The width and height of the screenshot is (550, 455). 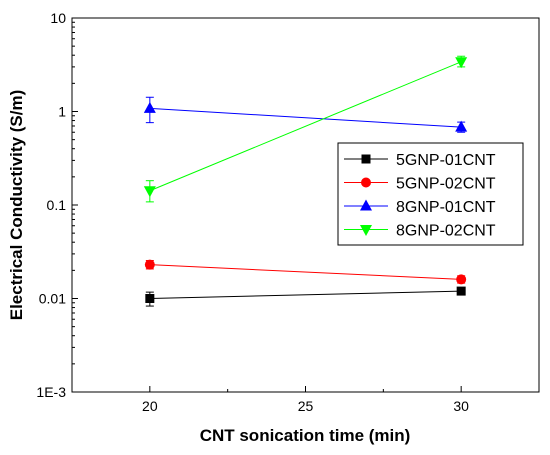 I want to click on y-axis-title: Electrical Conductivity (S/m), so click(x=16, y=205).